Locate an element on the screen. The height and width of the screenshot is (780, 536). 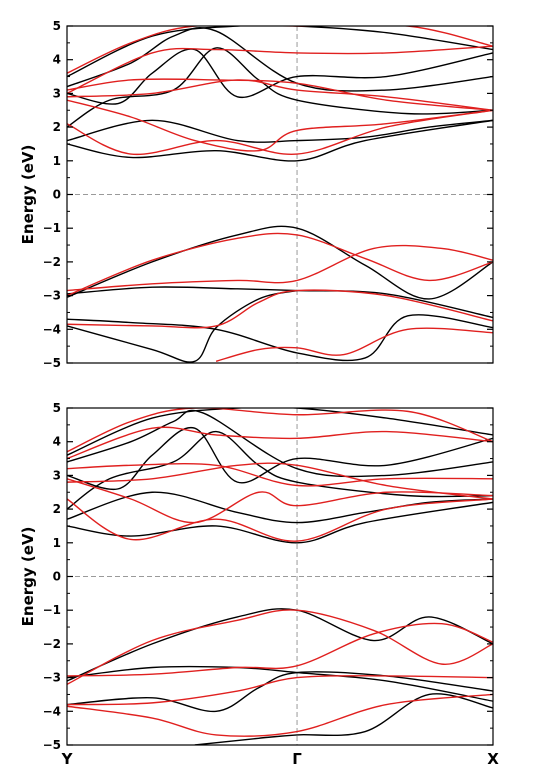
y-point-label: Y is located at coordinates (67, 759).